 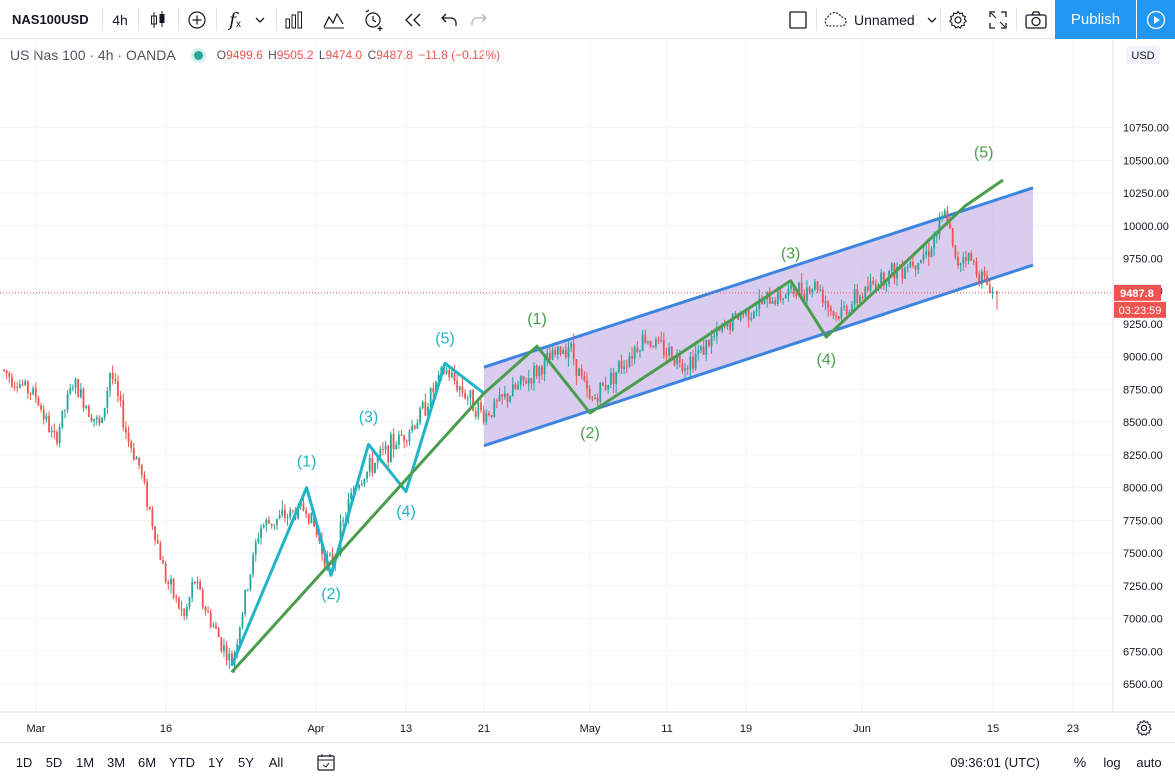 I want to click on channel-wave-label: (3), so click(x=791, y=254).